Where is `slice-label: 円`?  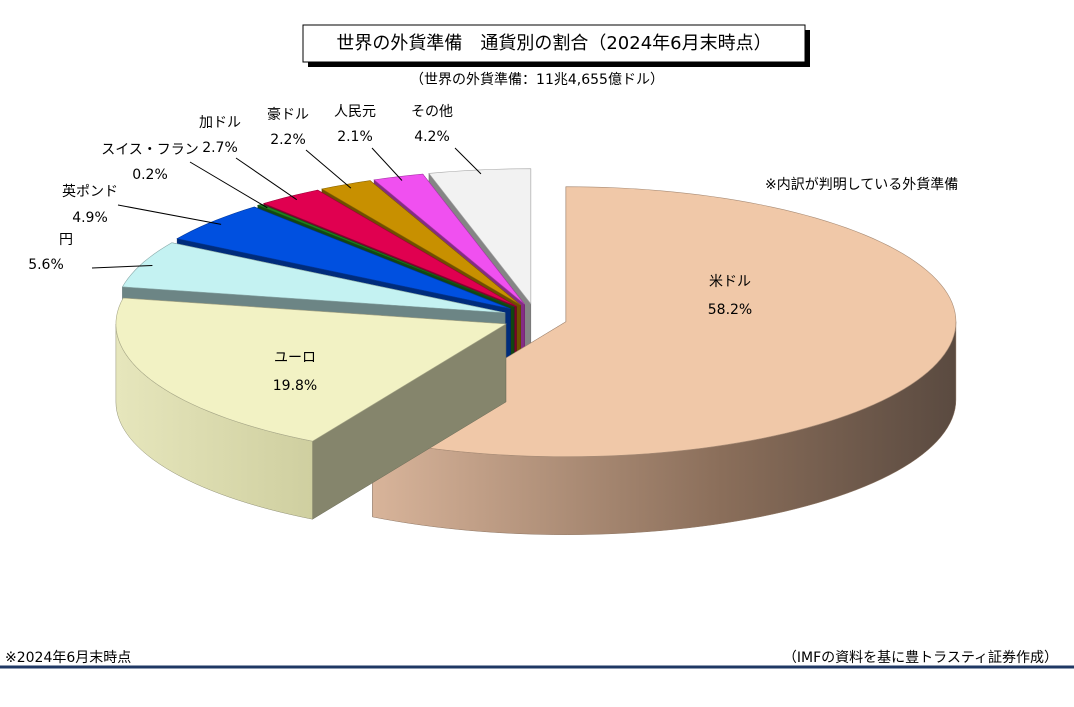 slice-label: 円 is located at coordinates (66, 240).